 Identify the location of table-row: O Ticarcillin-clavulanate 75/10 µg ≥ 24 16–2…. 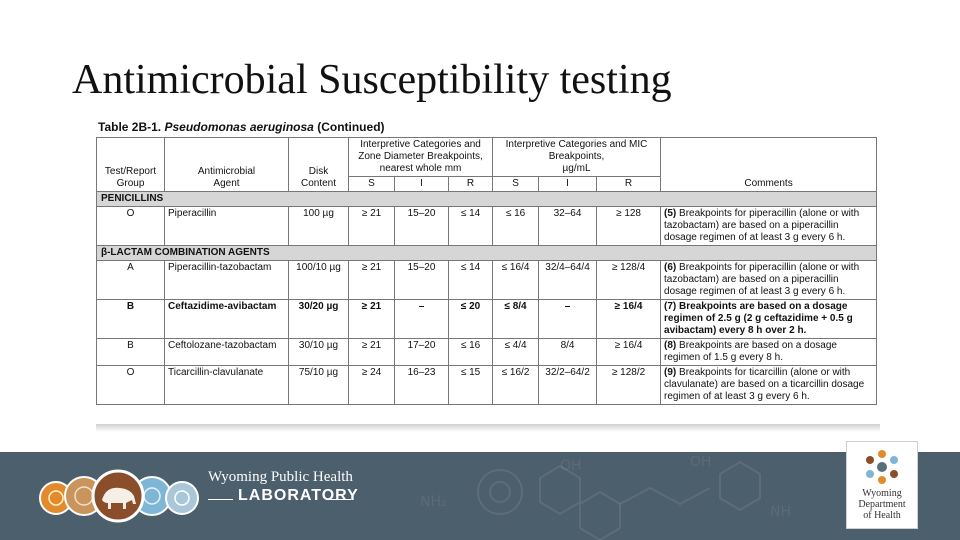
(487, 385).